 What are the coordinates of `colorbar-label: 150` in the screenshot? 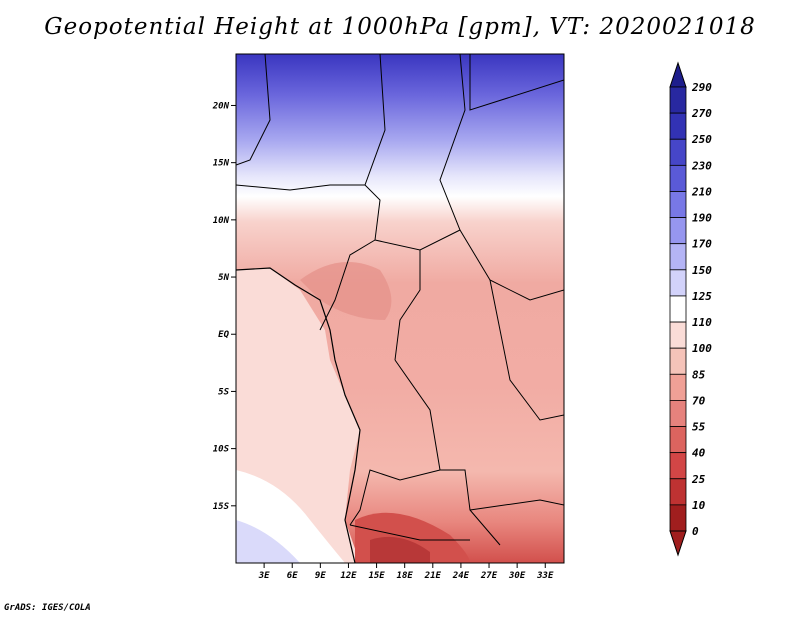 It's located at (702, 270).